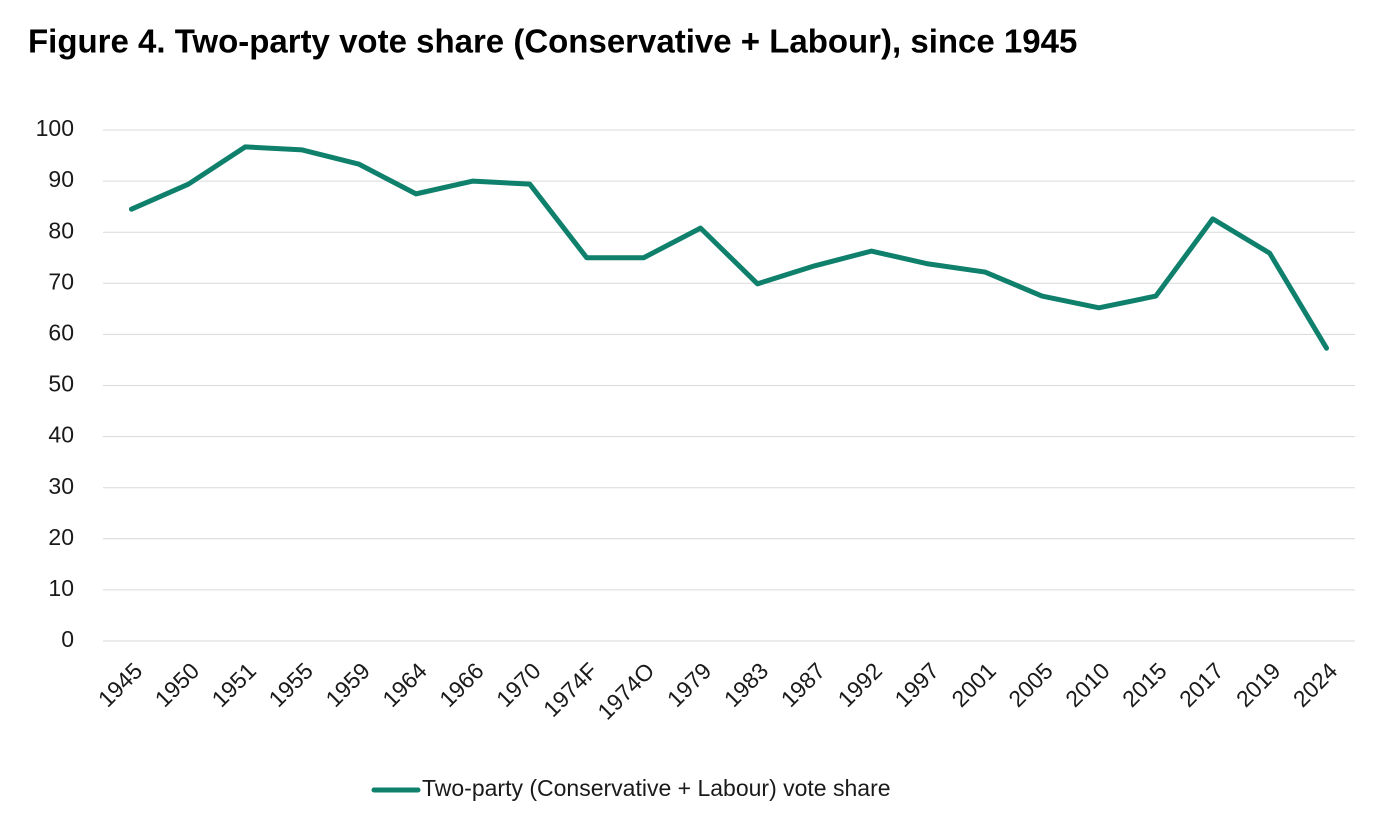 This screenshot has width=1380, height=829. I want to click on y-tick-label: 50, so click(61, 384).